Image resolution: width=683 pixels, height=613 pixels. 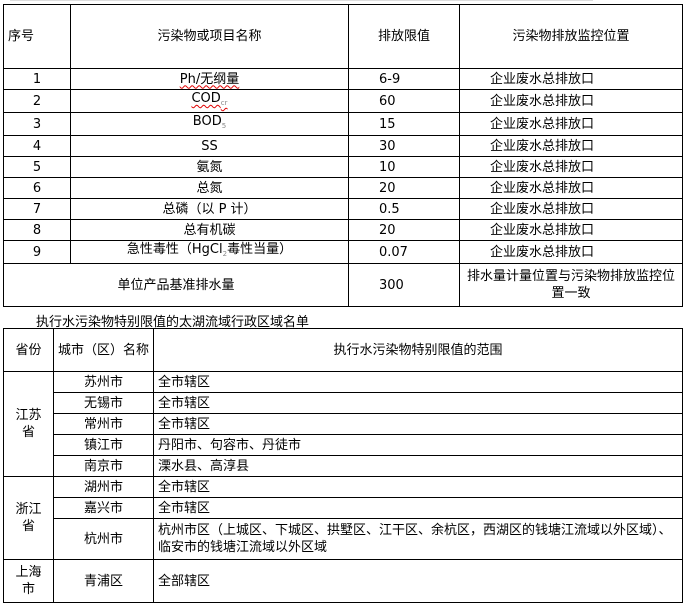 I want to click on row-no: 1, so click(x=37, y=79).